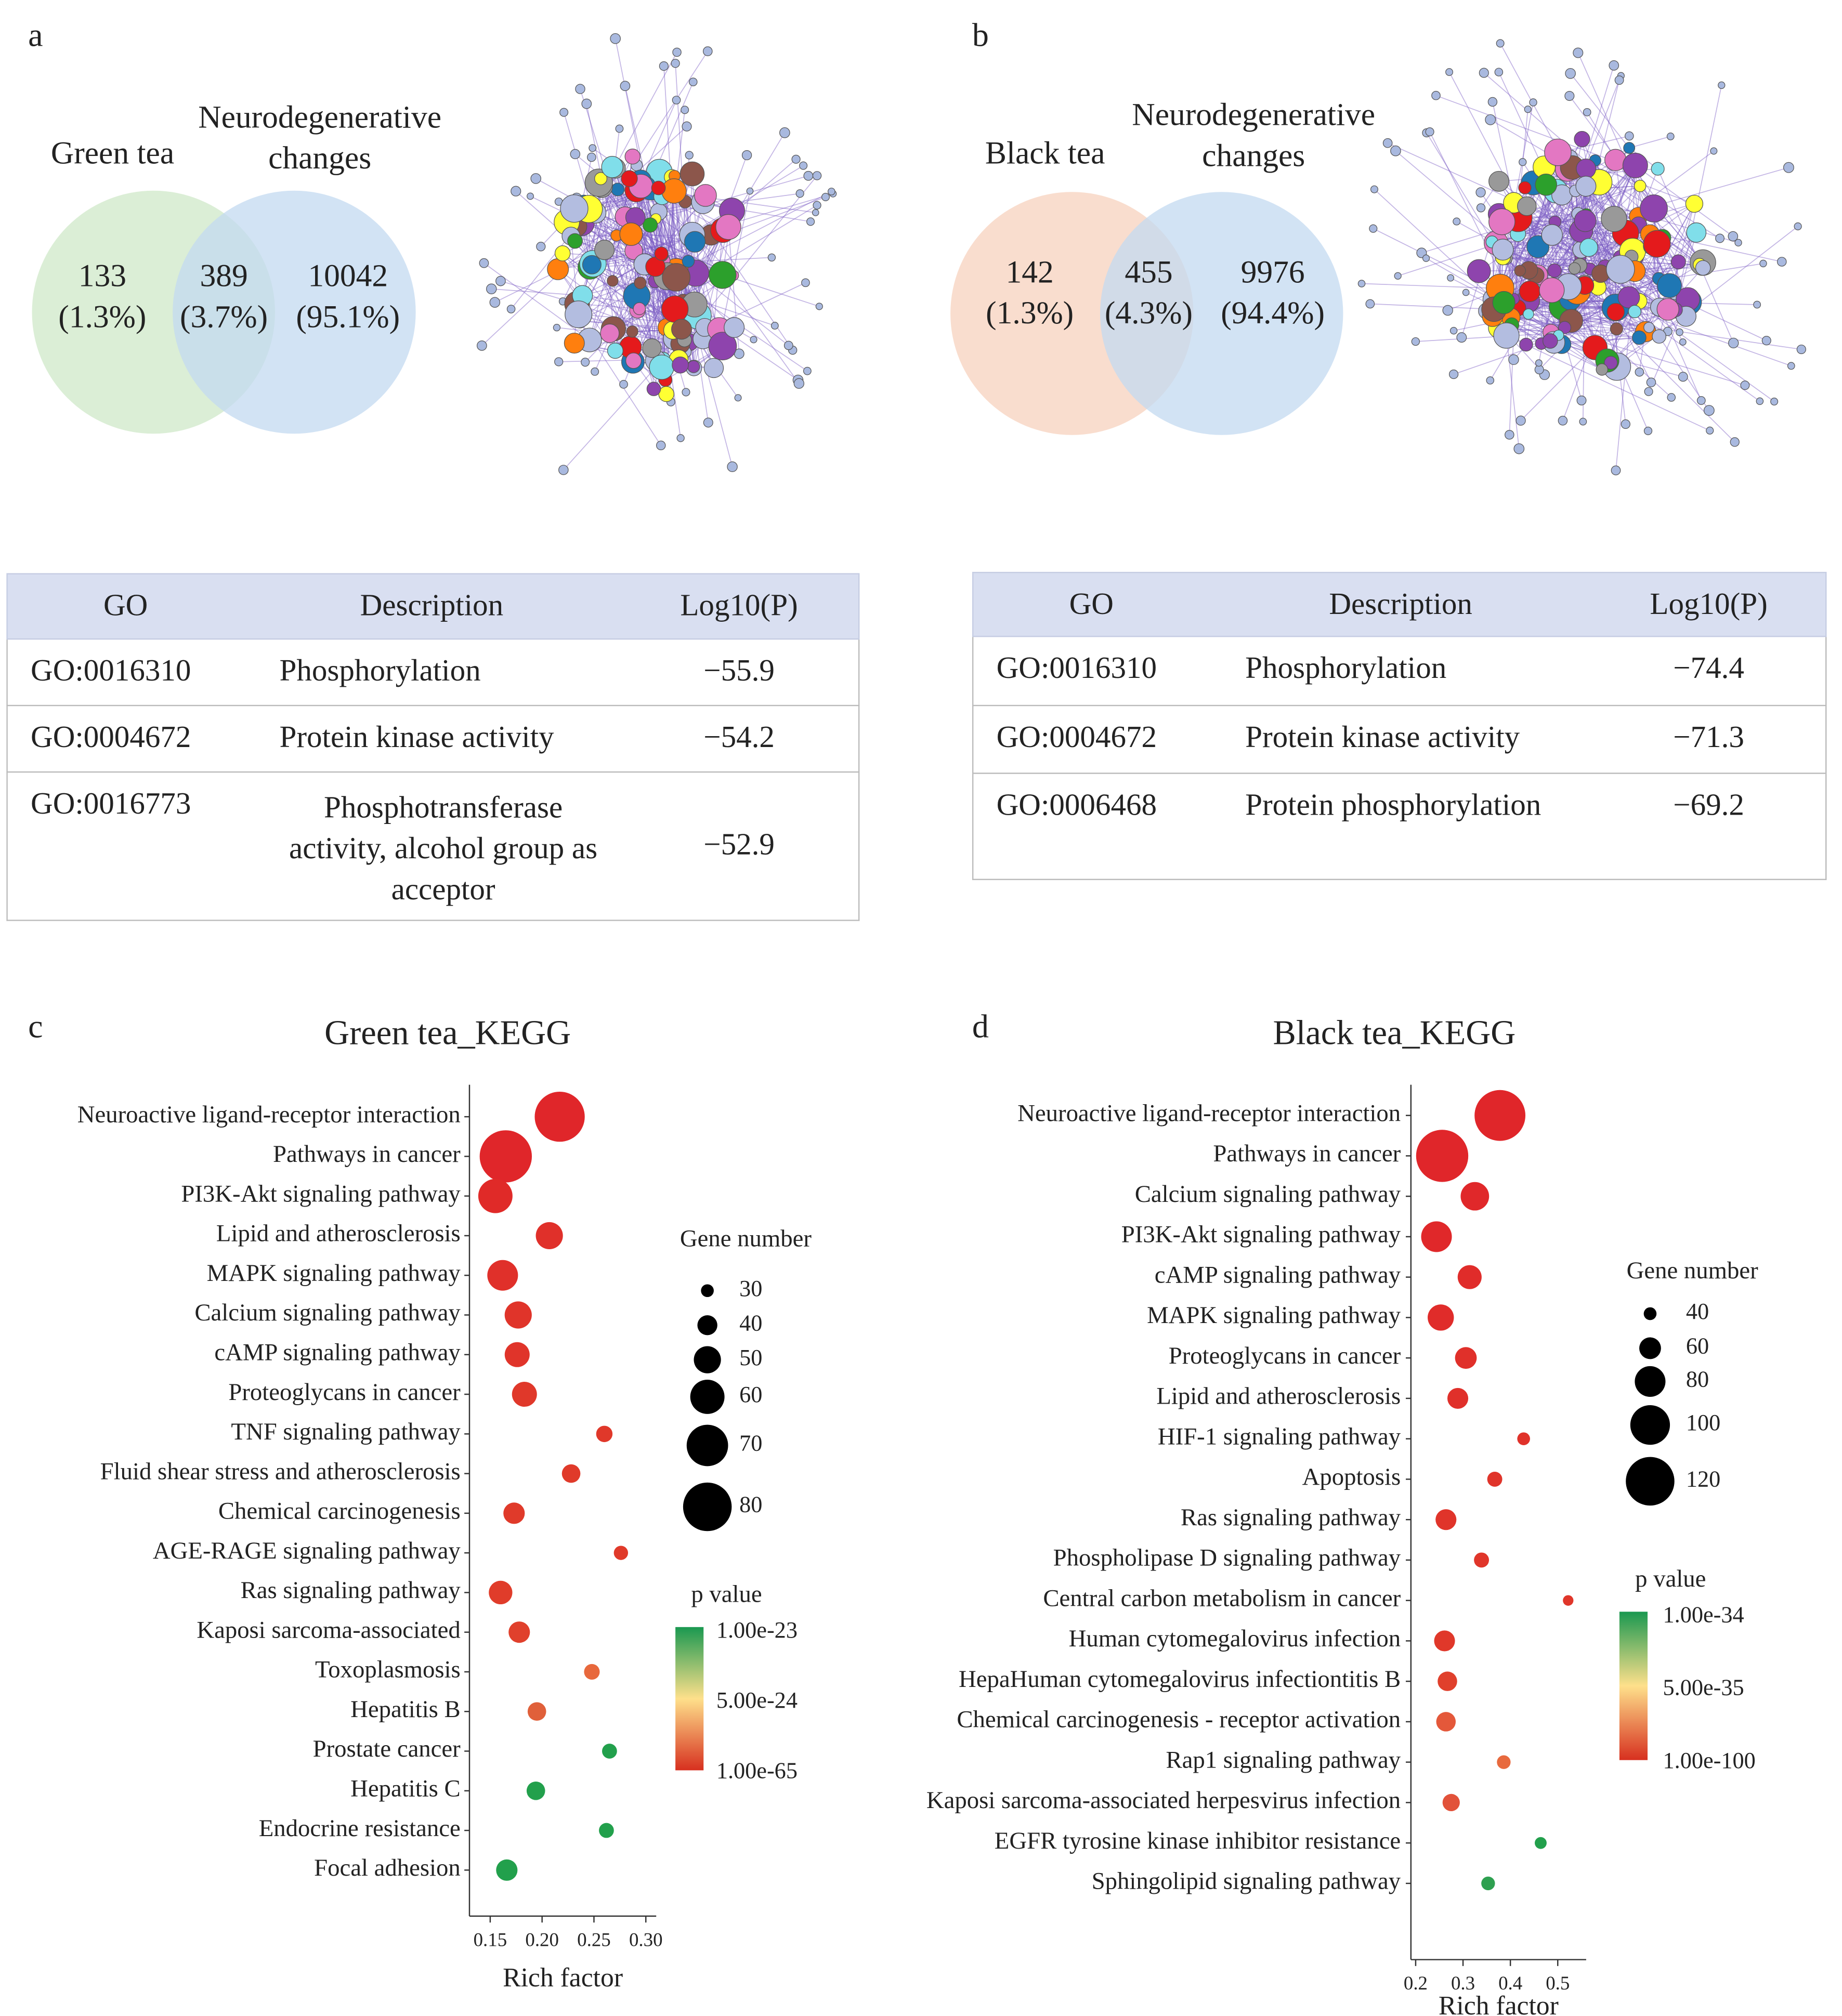 The height and width of the screenshot is (2016, 1842). I want to click on header-cell: Description, so click(1400, 605).